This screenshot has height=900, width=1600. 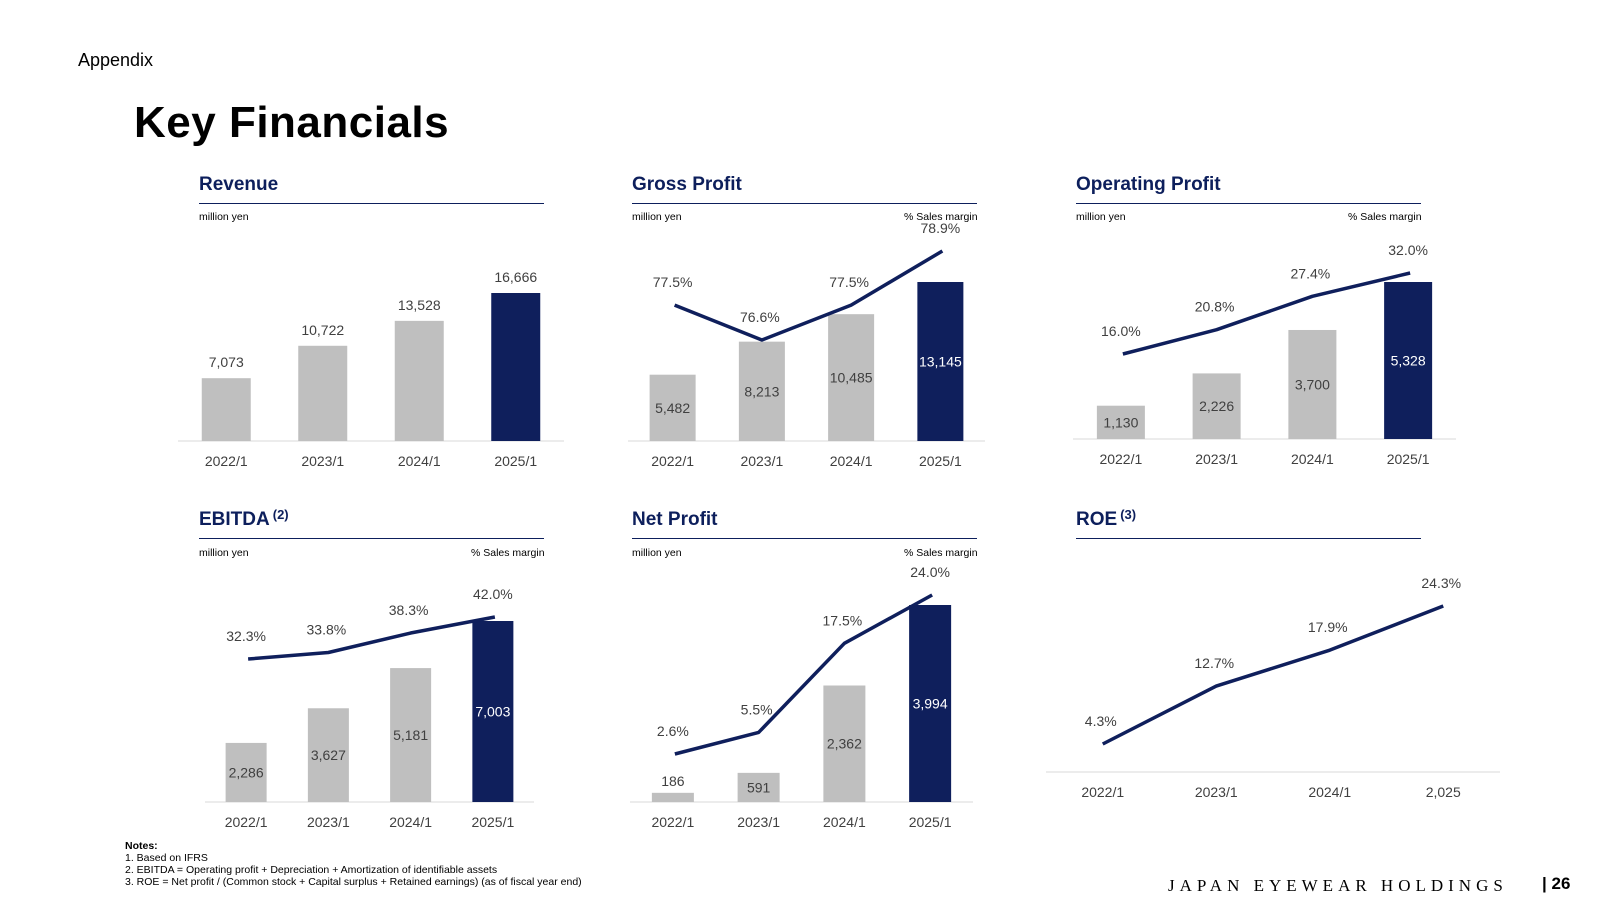 I want to click on operating_profit-bar-value-label: 1,130, so click(x=1120, y=422).